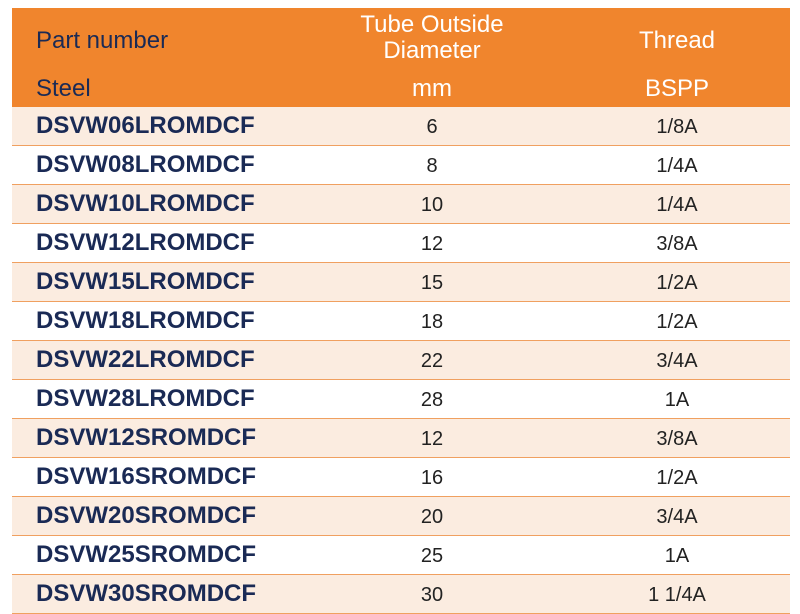 Image resolution: width=800 pixels, height=614 pixels. I want to click on part-number-cell: DSVW06LROMDCF, so click(145, 125).